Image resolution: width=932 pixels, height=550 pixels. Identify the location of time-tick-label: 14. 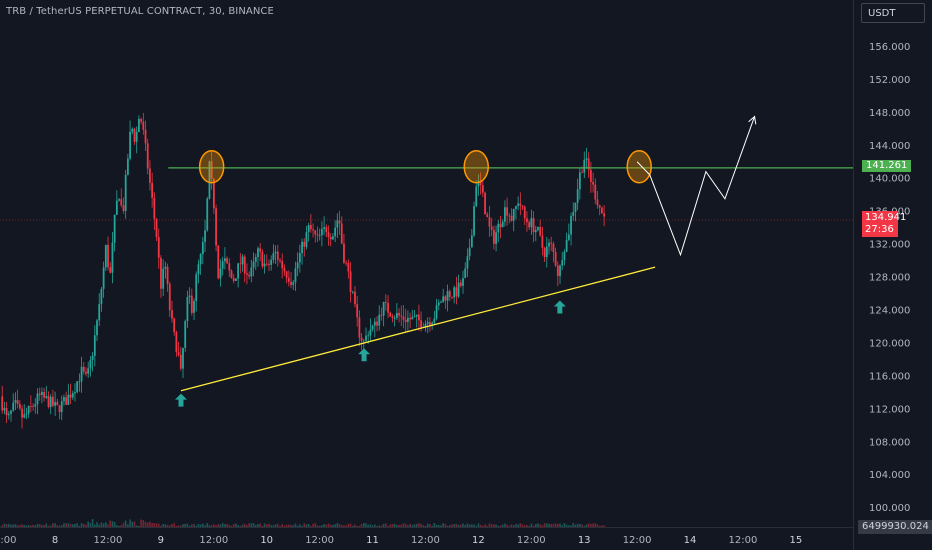
(690, 540).